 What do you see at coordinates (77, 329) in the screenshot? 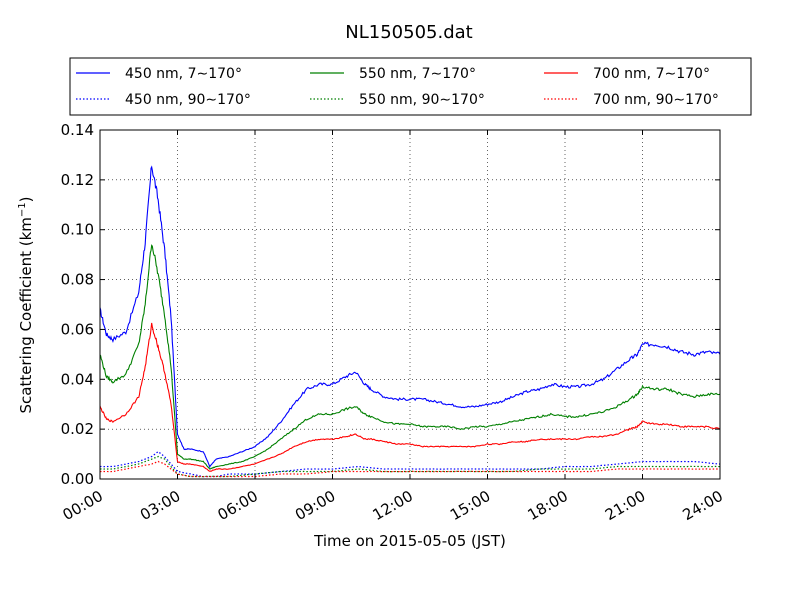
I see `y-tick-label: 0.06` at bounding box center [77, 329].